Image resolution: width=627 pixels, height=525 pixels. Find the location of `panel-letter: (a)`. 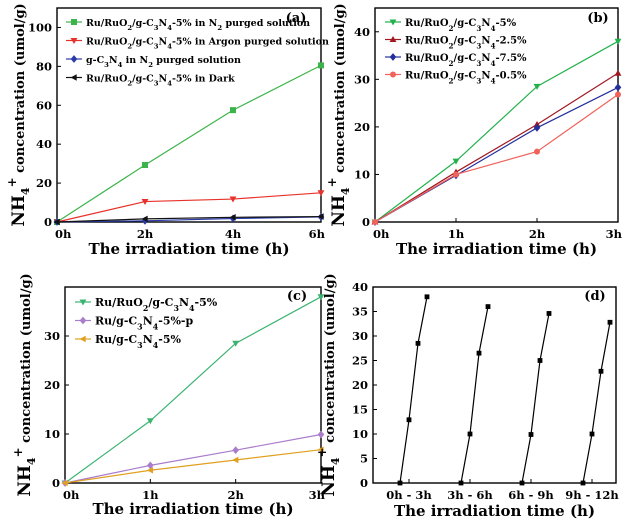

panel-letter: (a) is located at coordinates (296, 18).